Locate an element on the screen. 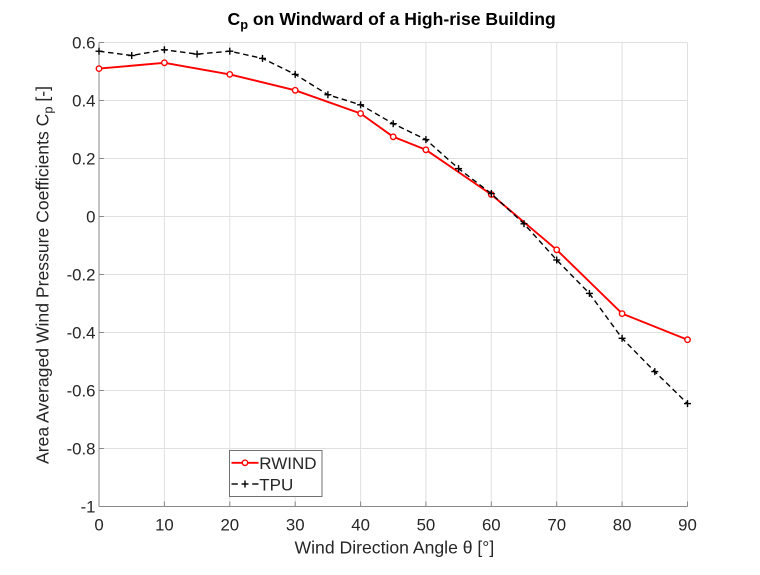 This screenshot has width=760, height=575. svg-text: Wind Direction Angle θ [°] is located at coordinates (395, 548).